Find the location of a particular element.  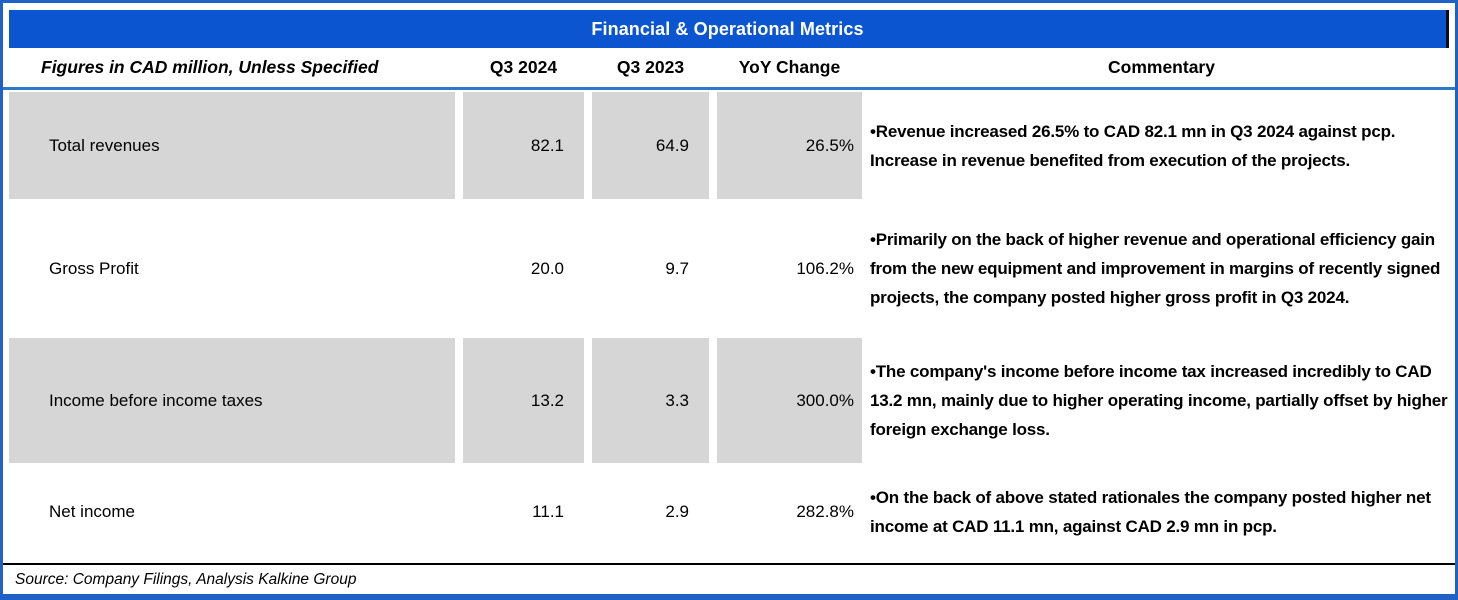

yoy-change-value: 300.0% is located at coordinates (789, 400).